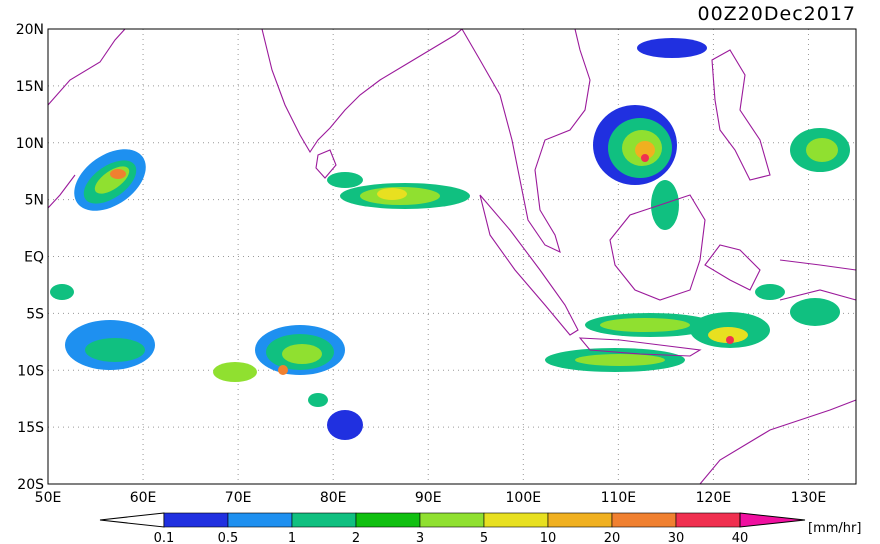 Image resolution: width=880 pixels, height=544 pixels. Describe the element at coordinates (524, 498) in the screenshot. I see `lon-label: 100E` at that location.